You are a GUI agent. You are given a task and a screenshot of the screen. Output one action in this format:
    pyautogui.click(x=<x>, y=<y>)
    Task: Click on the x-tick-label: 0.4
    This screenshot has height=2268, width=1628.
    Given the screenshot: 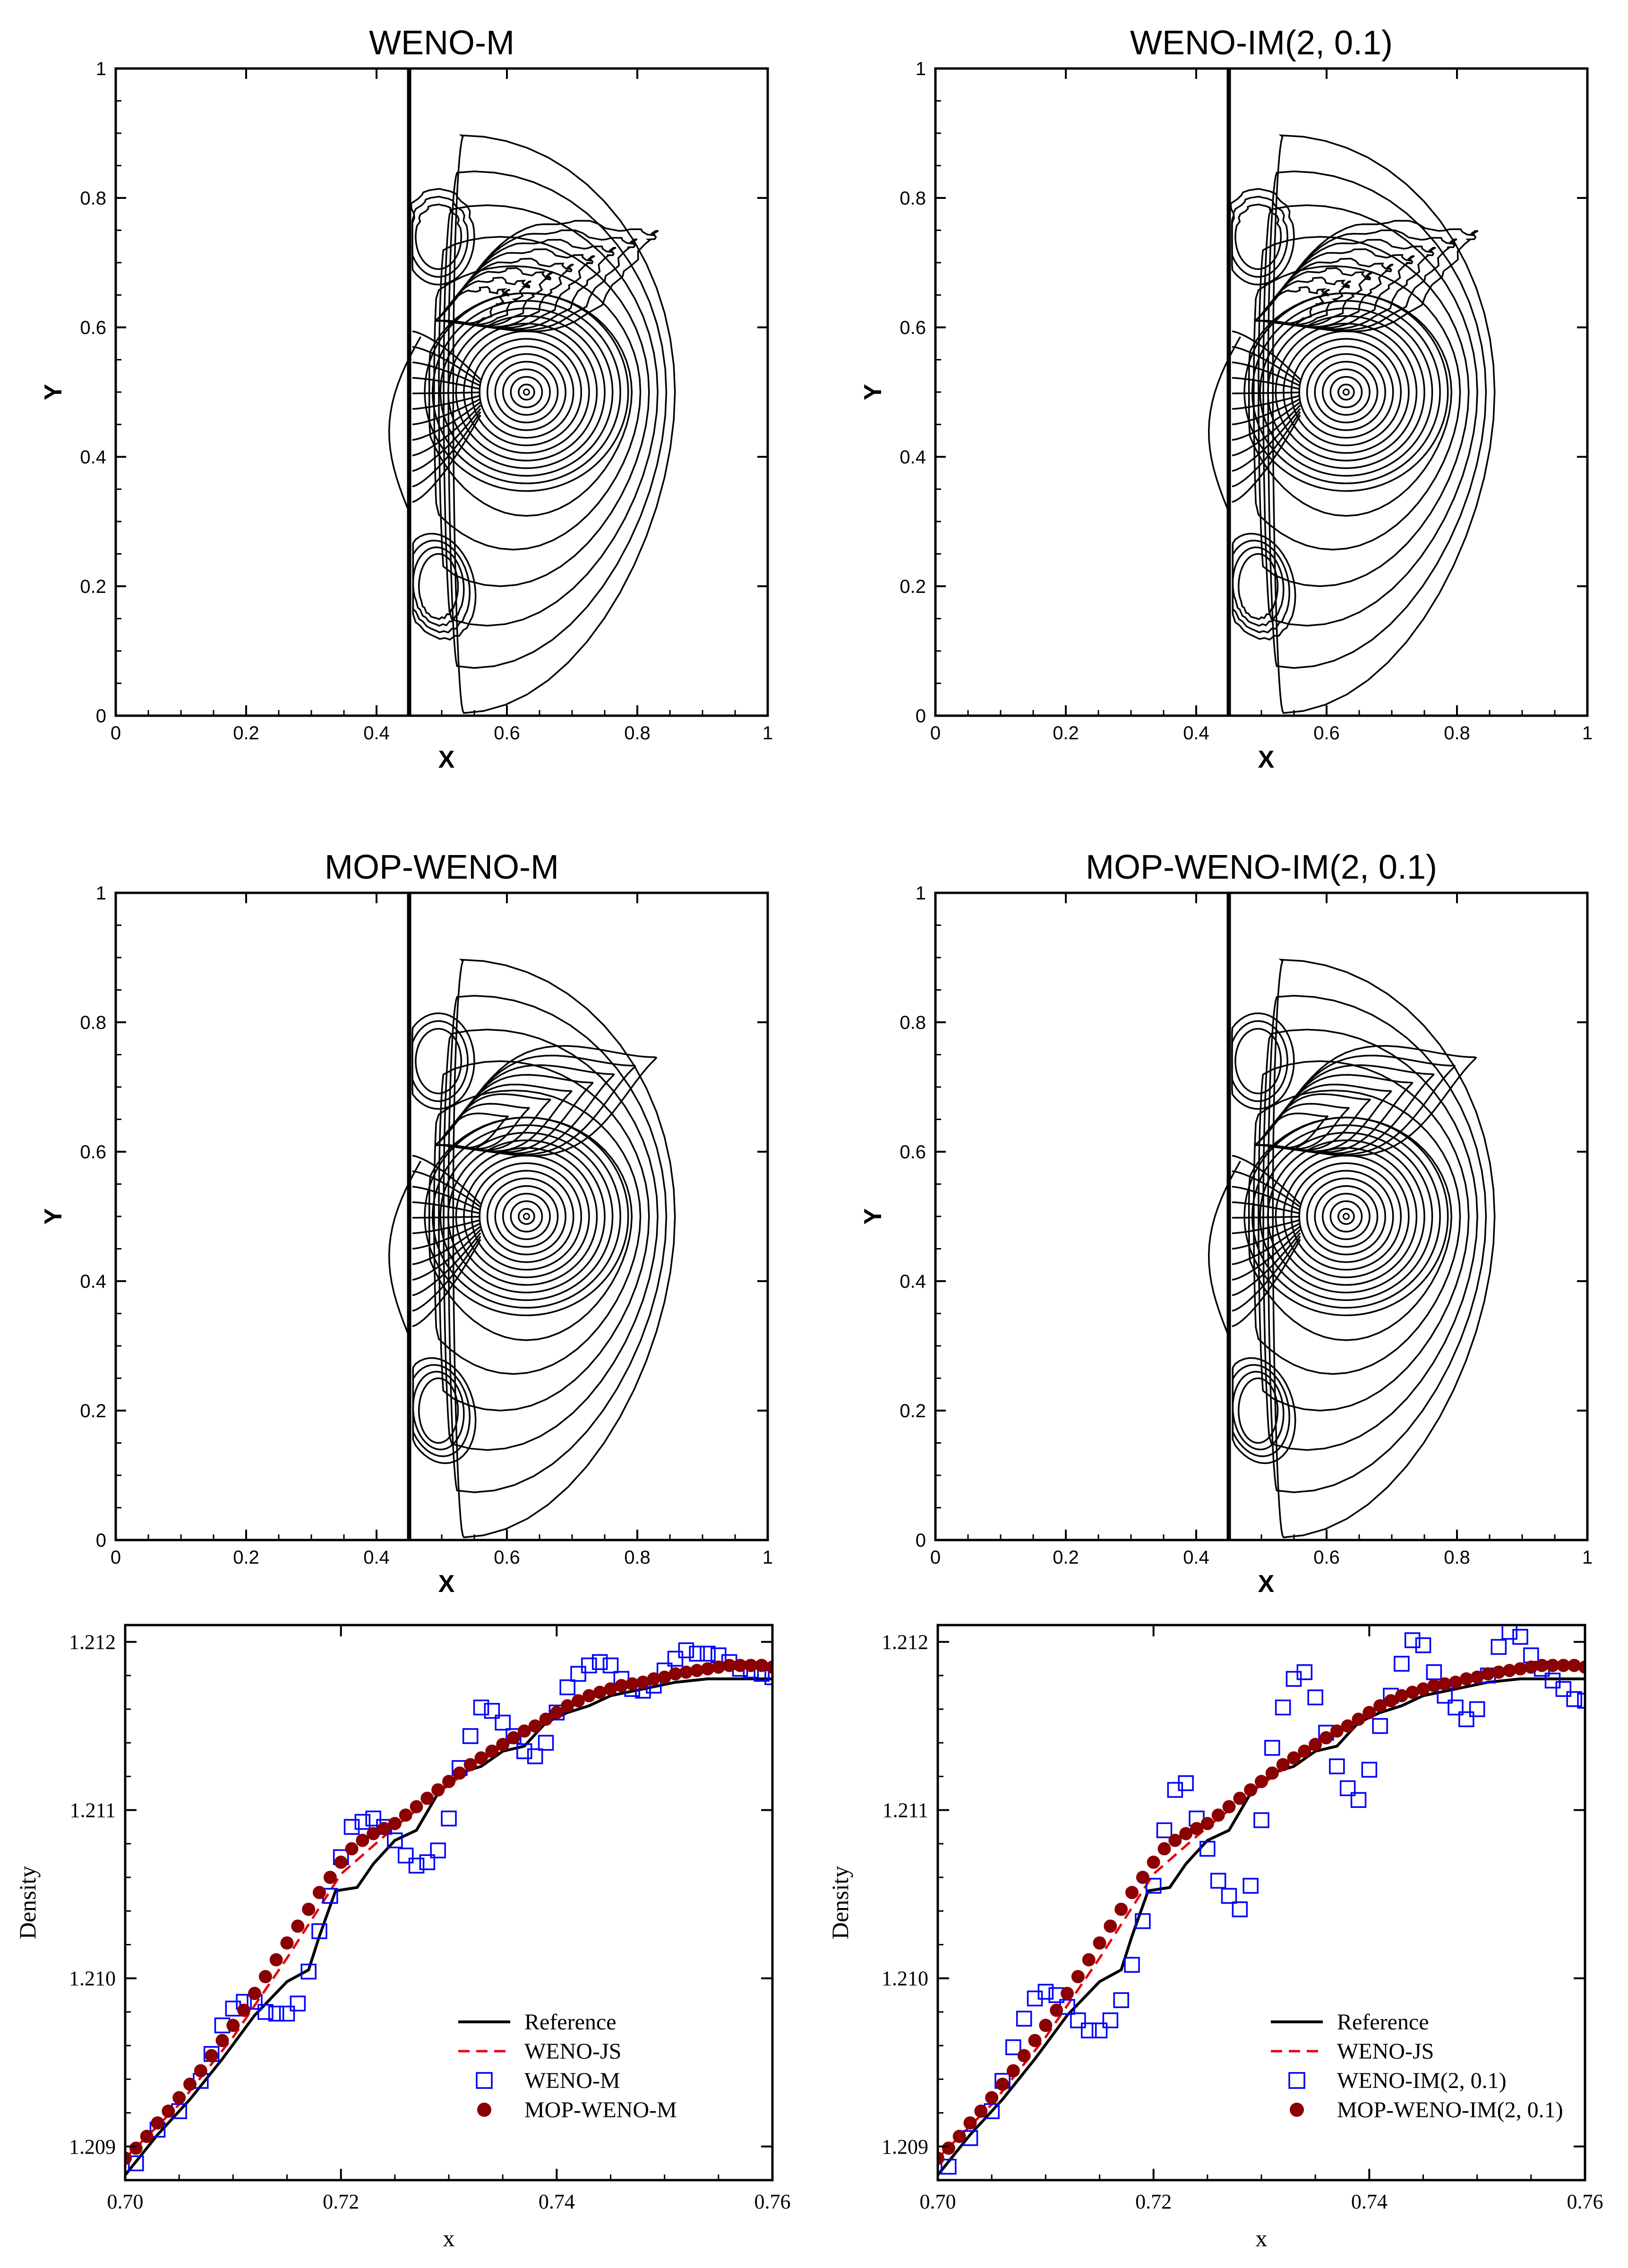 What is the action you would take?
    pyautogui.click(x=1196, y=733)
    